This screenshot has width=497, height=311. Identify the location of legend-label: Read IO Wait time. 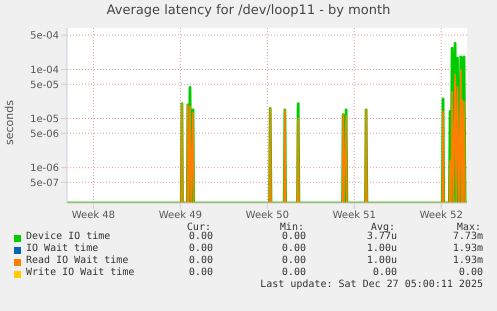
(77, 260).